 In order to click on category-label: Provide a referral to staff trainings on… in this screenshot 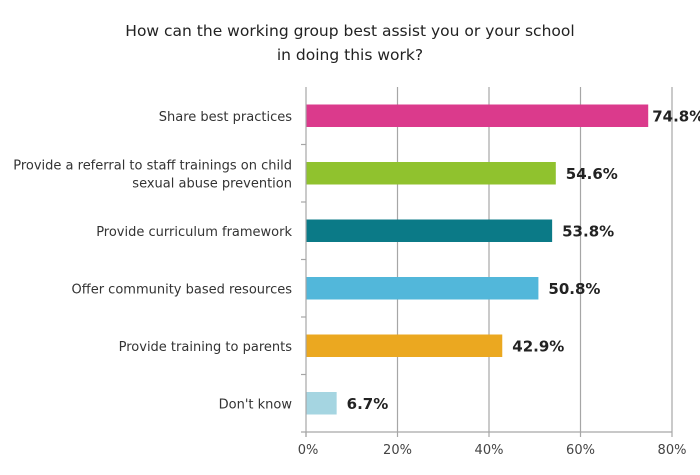, I will do `click(152, 165)`.